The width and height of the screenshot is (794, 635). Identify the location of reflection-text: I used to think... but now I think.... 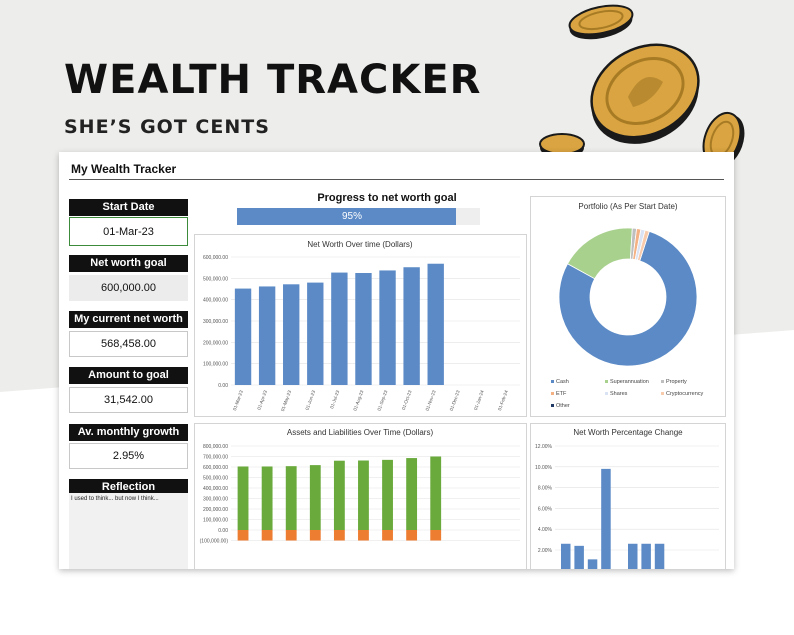
(115, 499).